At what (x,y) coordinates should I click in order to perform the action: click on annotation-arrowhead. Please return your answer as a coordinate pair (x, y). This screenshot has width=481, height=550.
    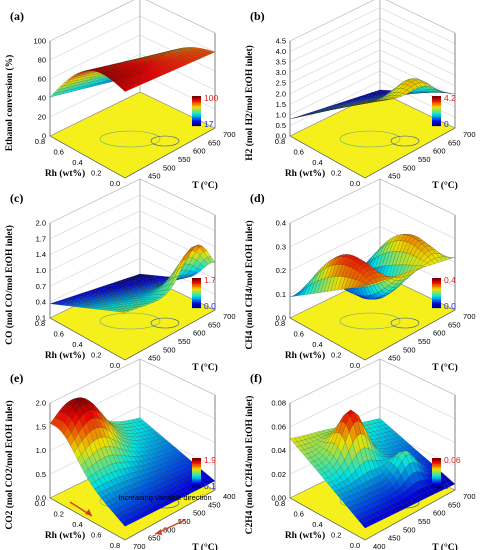
    Looking at the image, I should click on (158, 532).